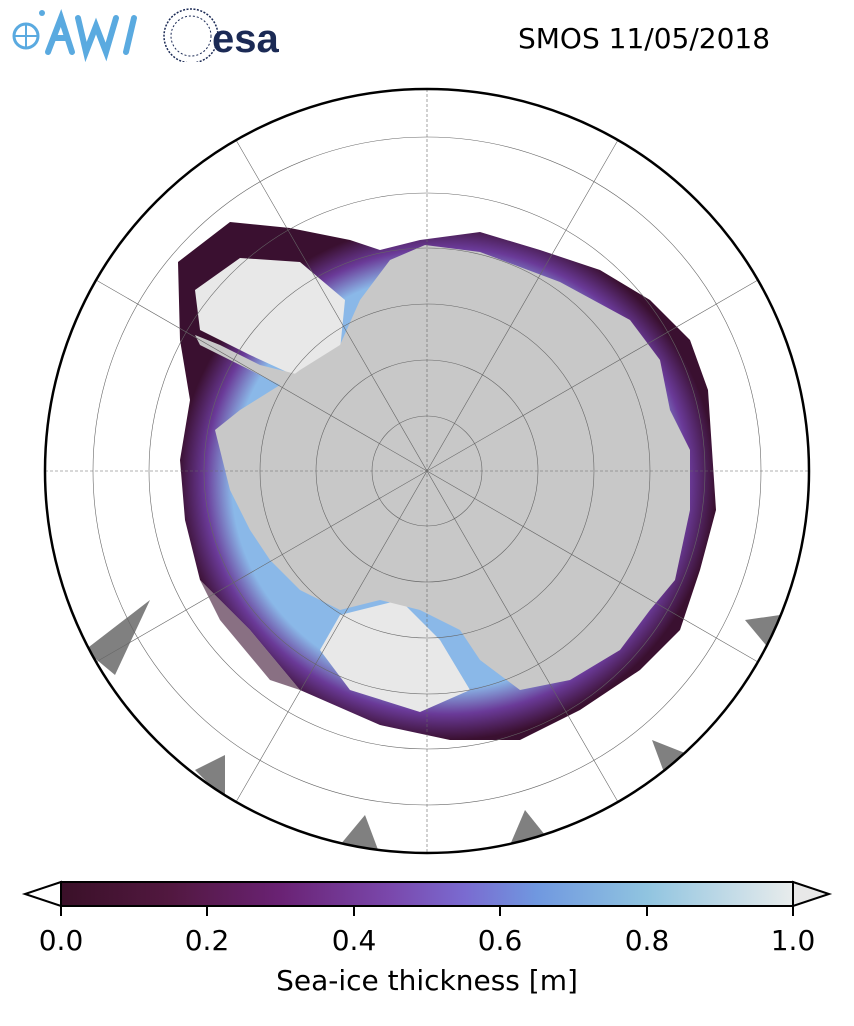 The width and height of the screenshot is (854, 1026). I want to click on svg-text: esa, so click(245, 39).